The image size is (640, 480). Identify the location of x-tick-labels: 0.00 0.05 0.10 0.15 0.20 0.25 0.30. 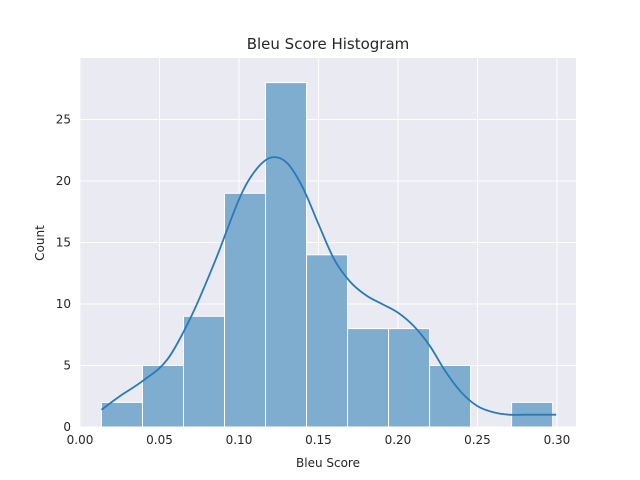
(319, 440).